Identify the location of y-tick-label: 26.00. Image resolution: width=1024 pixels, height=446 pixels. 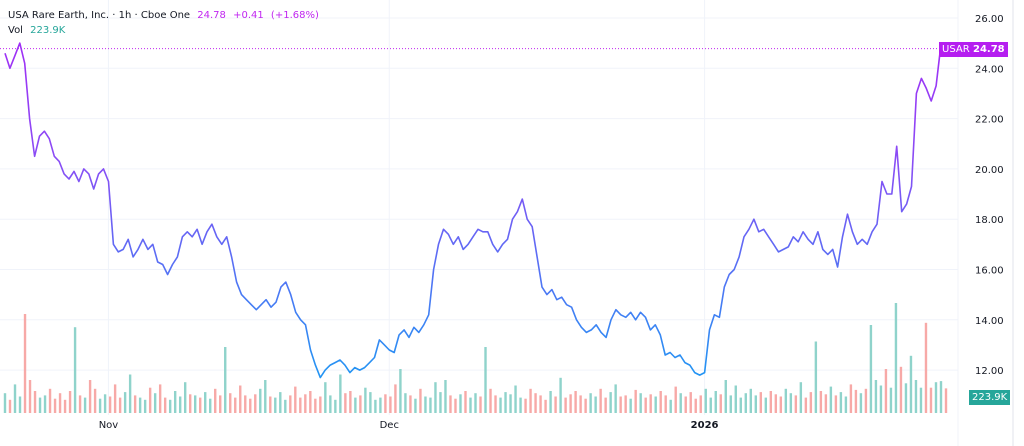
(989, 19).